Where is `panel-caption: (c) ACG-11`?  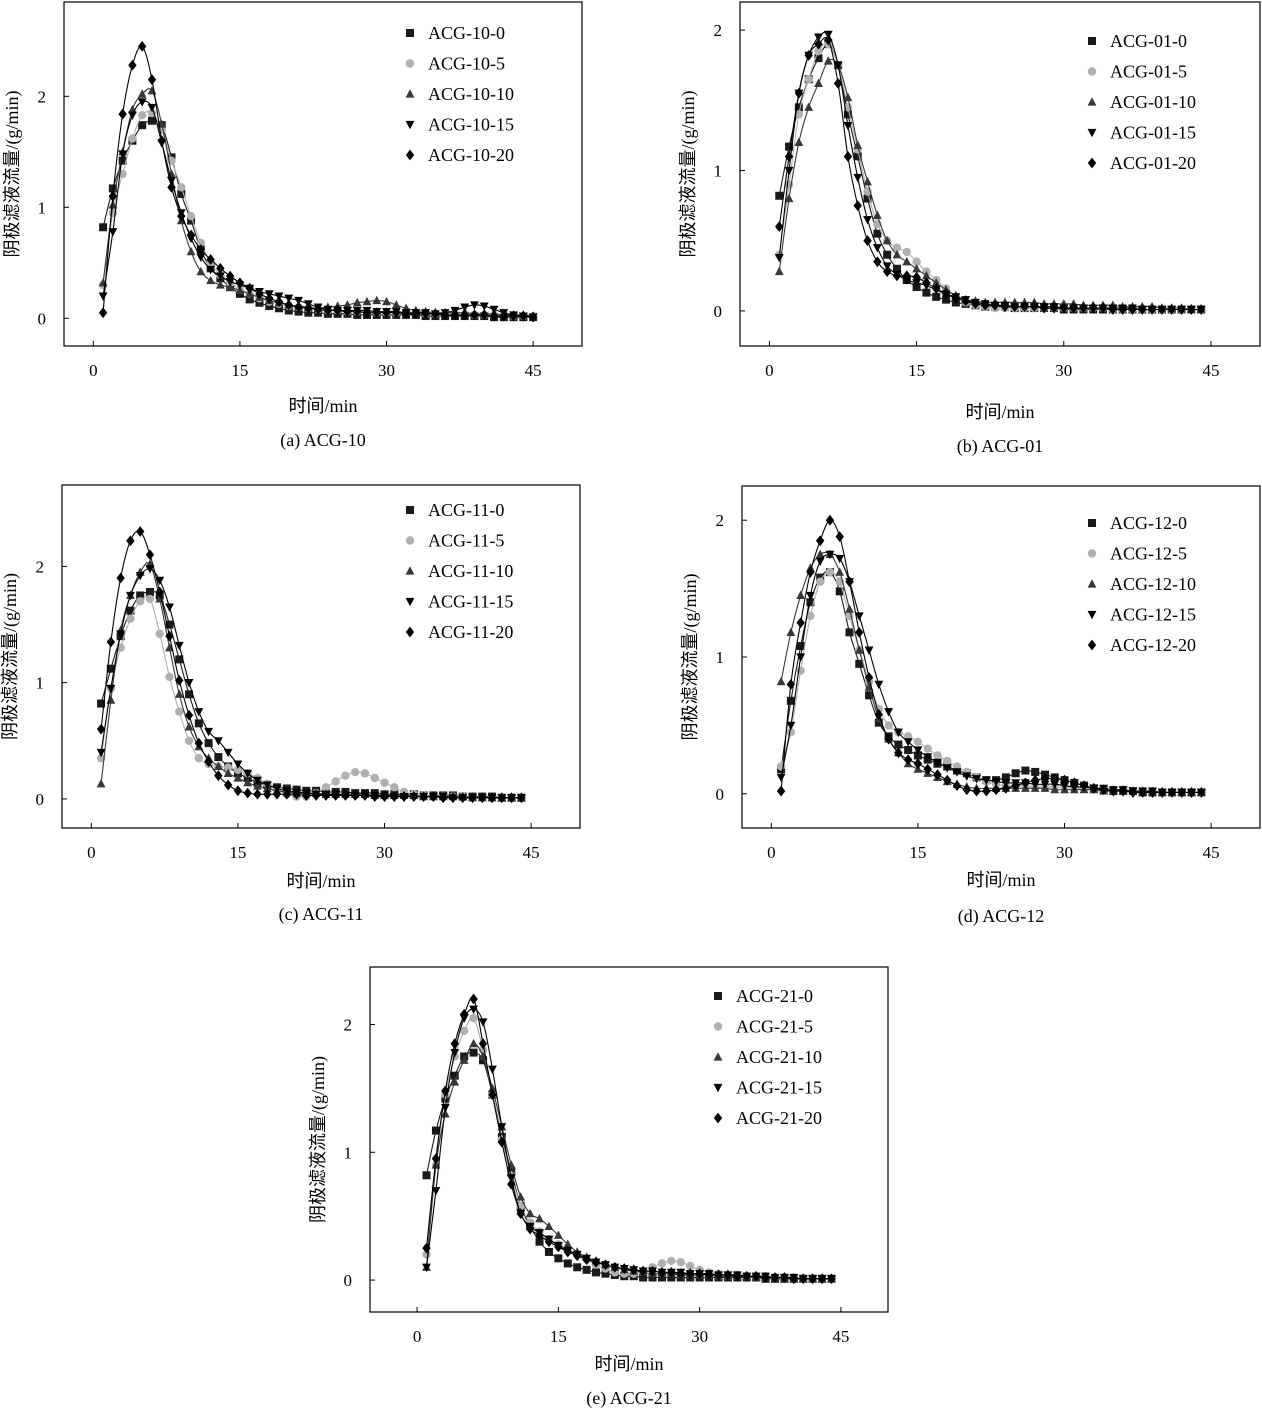 panel-caption: (c) ACG-11 is located at coordinates (321, 914).